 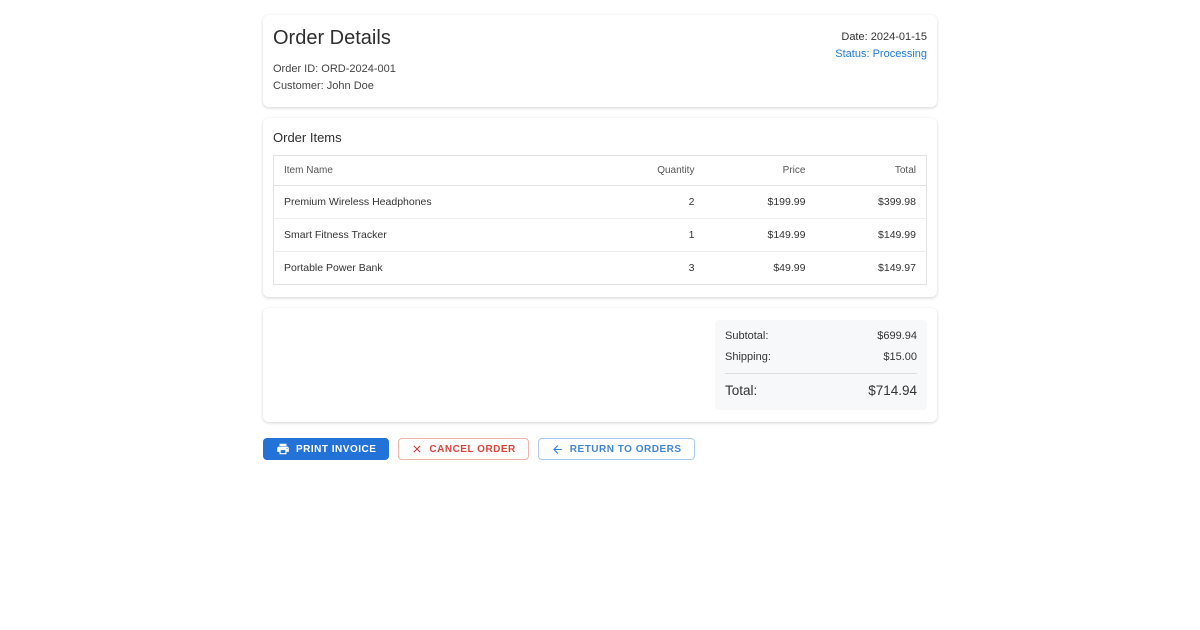 I want to click on print-invoice-label: Print Invoice, so click(x=336, y=449).